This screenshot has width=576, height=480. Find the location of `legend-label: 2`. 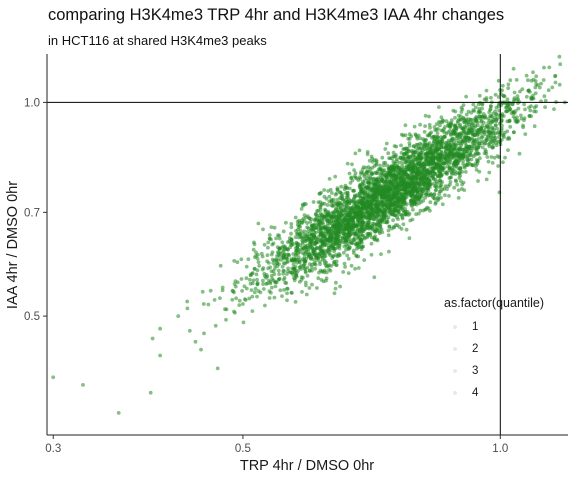

legend-label: 2 is located at coordinates (475, 349).